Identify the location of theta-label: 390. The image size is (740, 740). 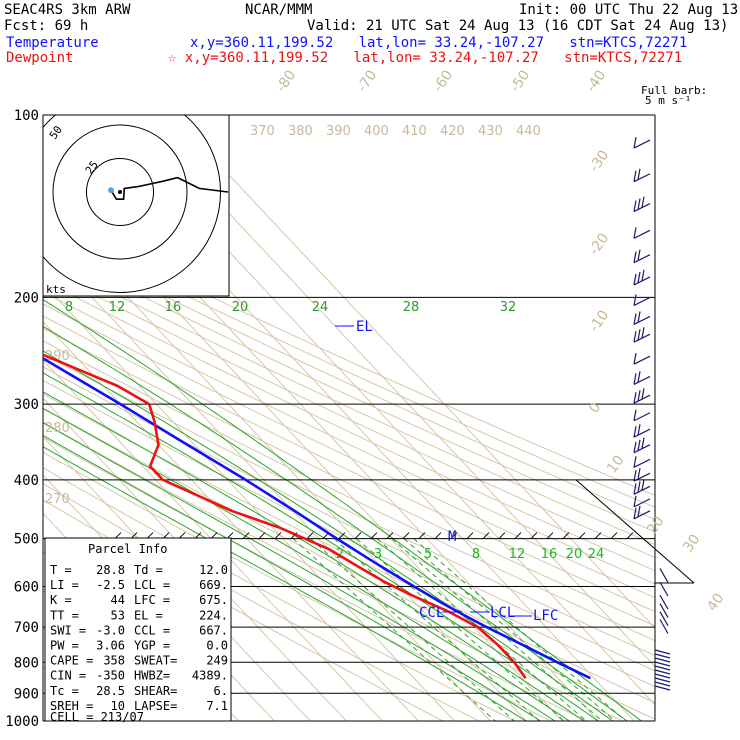
(338, 131).